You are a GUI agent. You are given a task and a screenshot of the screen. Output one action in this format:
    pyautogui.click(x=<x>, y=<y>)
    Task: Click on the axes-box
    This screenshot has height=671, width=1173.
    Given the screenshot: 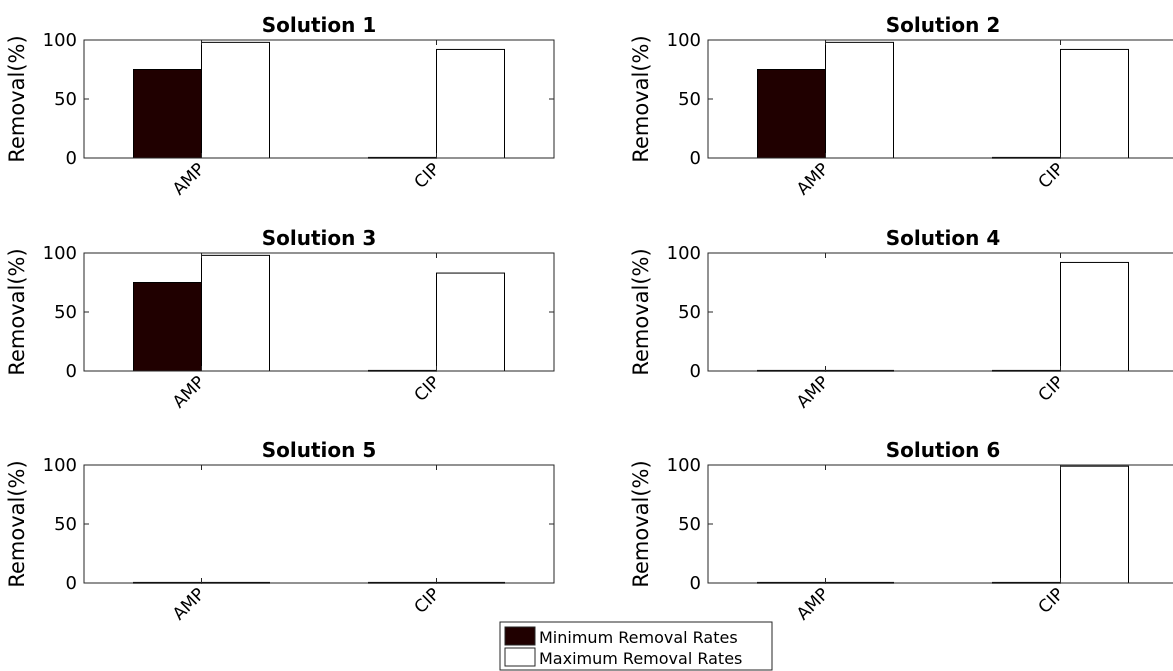 What is the action you would take?
    pyautogui.click(x=319, y=524)
    